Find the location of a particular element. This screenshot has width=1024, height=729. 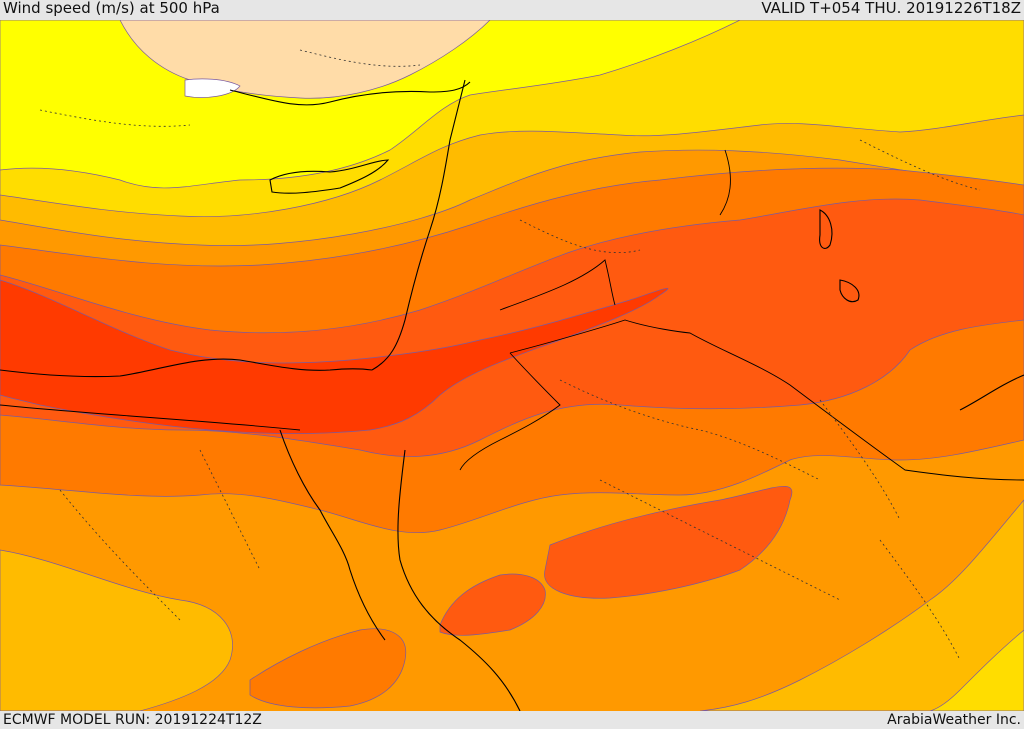

band-red is located at coordinates (334, 357).